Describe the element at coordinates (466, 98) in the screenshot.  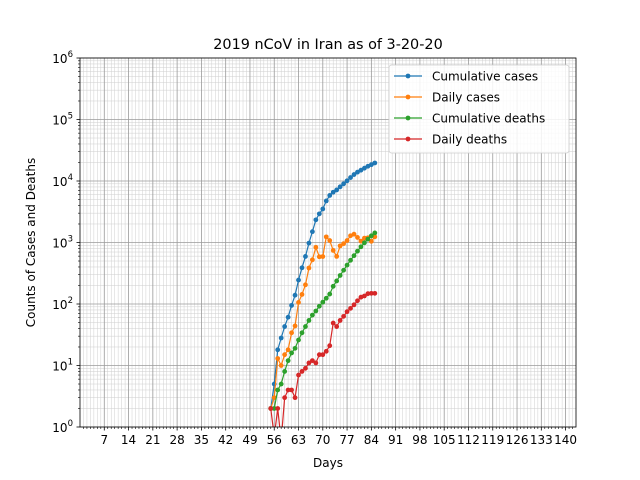
I see `legend-label-daily-cases: Daily cases` at that location.